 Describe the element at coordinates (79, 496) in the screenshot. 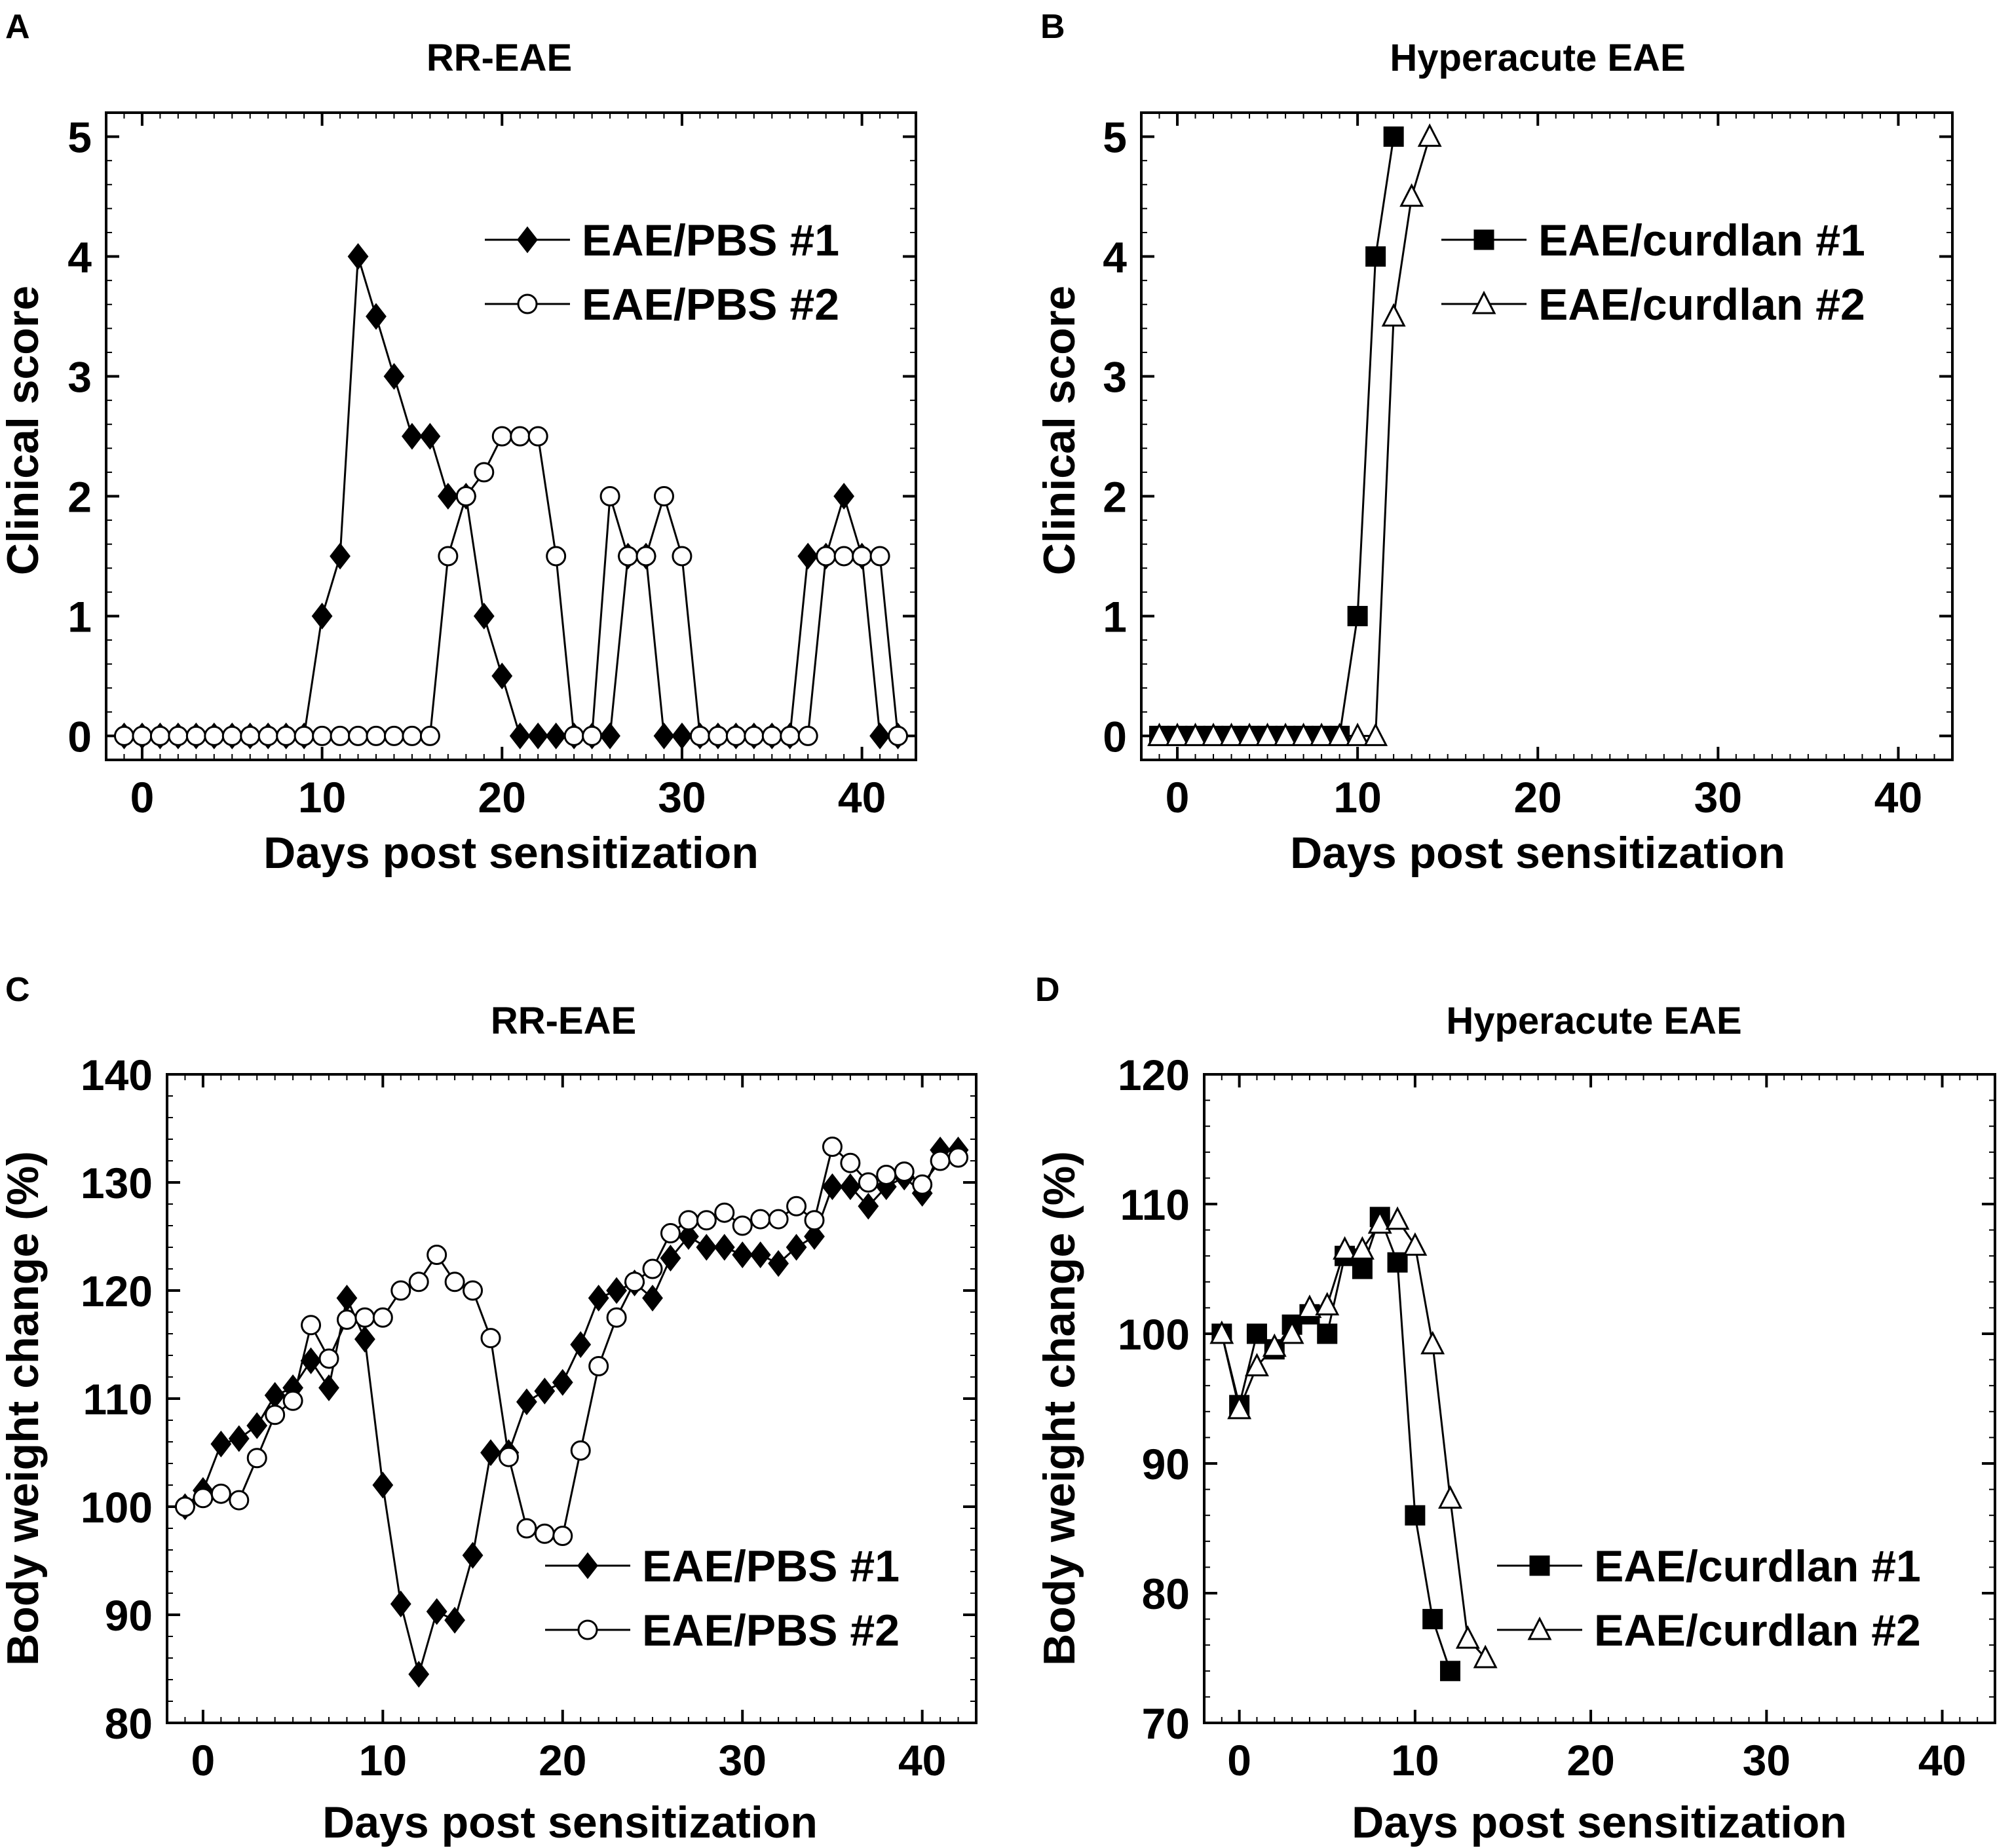

I see `y-tick-label: 2` at that location.